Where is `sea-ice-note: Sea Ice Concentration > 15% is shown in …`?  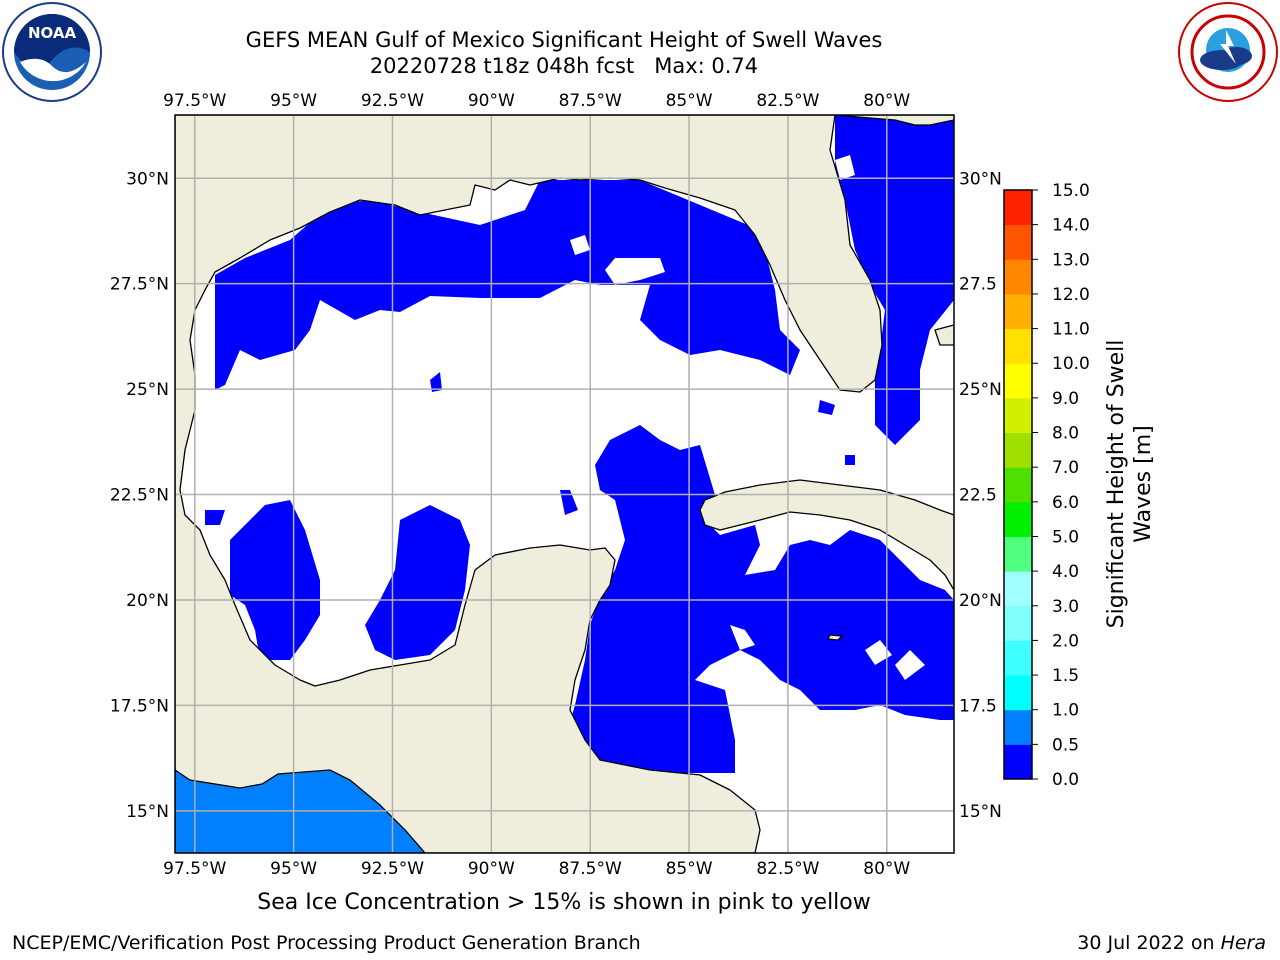
sea-ice-note: Sea Ice Concentration > 15% is shown in … is located at coordinates (564, 902).